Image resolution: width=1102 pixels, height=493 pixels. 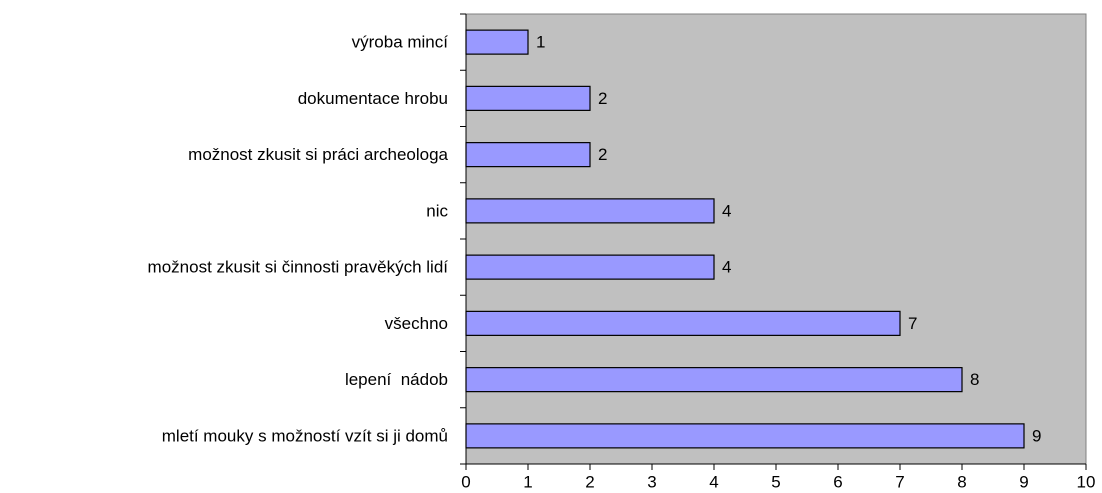 I want to click on y-tick-label: všechno, so click(x=416, y=323).